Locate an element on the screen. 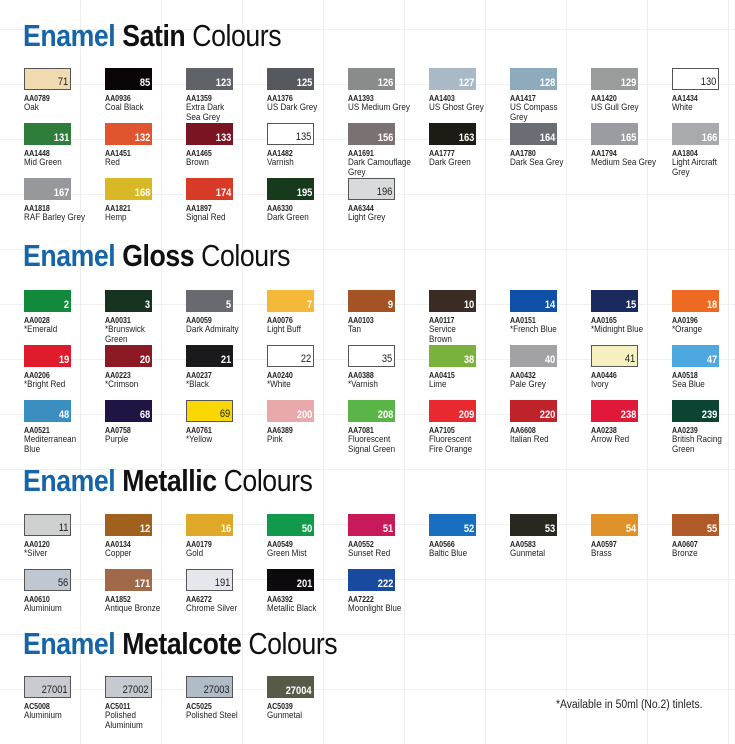  colour-name: Gunmetal is located at coordinates (285, 715).